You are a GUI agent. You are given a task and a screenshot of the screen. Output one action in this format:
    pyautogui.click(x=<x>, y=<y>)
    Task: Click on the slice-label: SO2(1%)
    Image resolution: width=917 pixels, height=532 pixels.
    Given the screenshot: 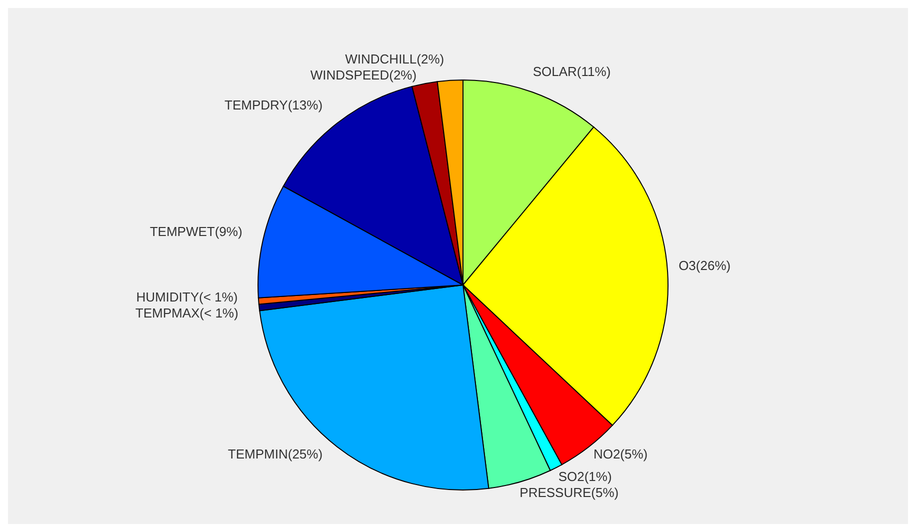 What is the action you would take?
    pyautogui.click(x=585, y=476)
    